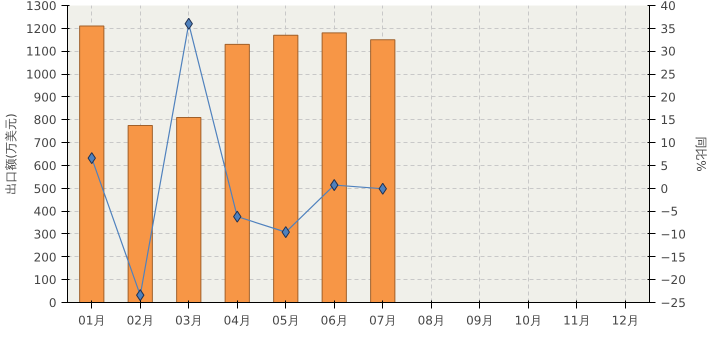 The image size is (720, 340). What do you see at coordinates (92, 321) in the screenshot?
I see `x-tick-label: 01月` at bounding box center [92, 321].